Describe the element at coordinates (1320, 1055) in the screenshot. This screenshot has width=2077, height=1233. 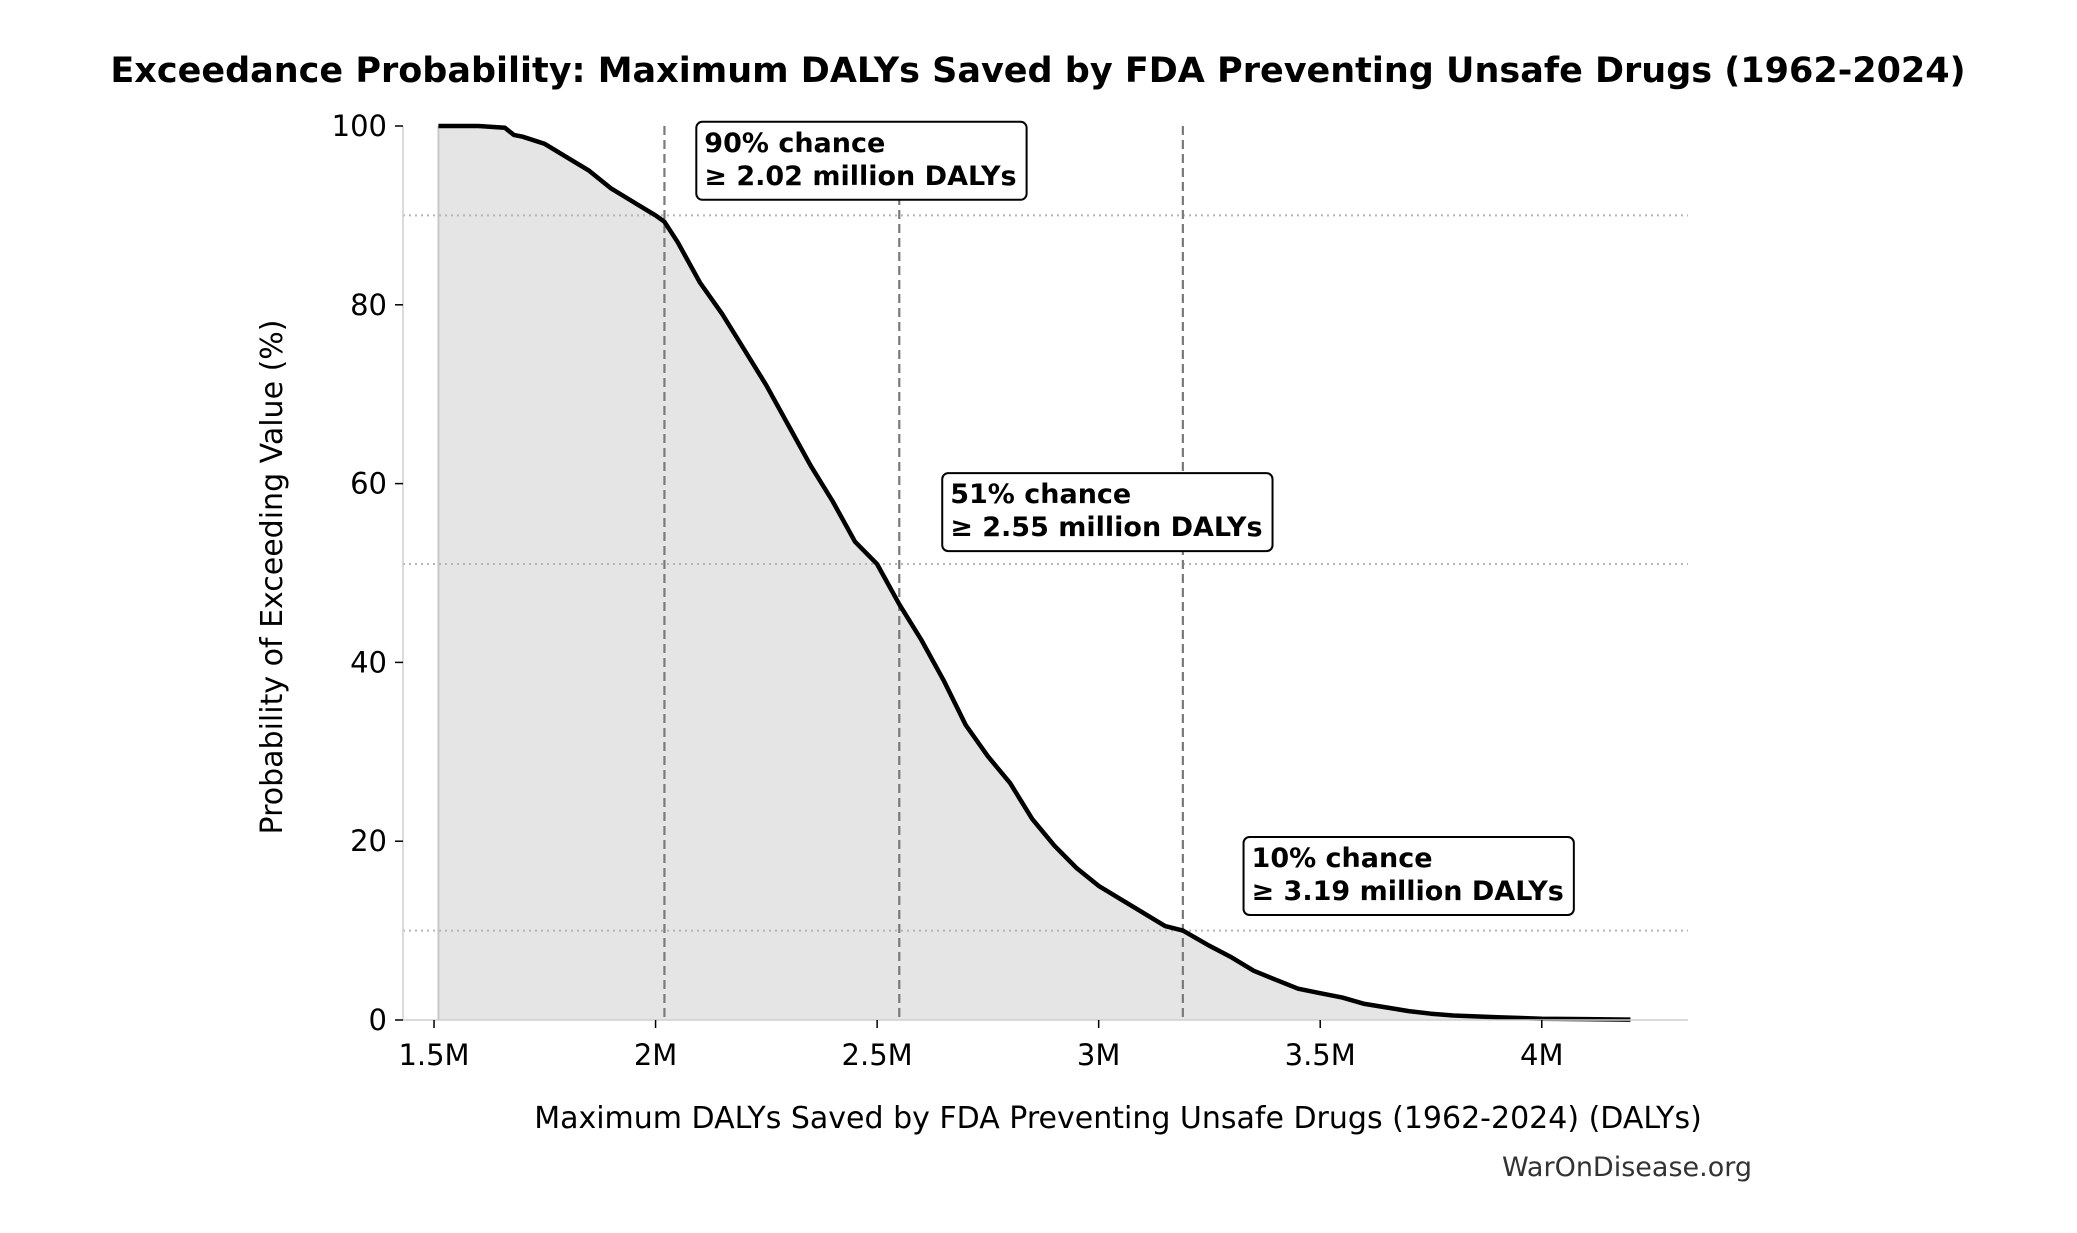
I see `x-tick-label: 3.5M` at that location.